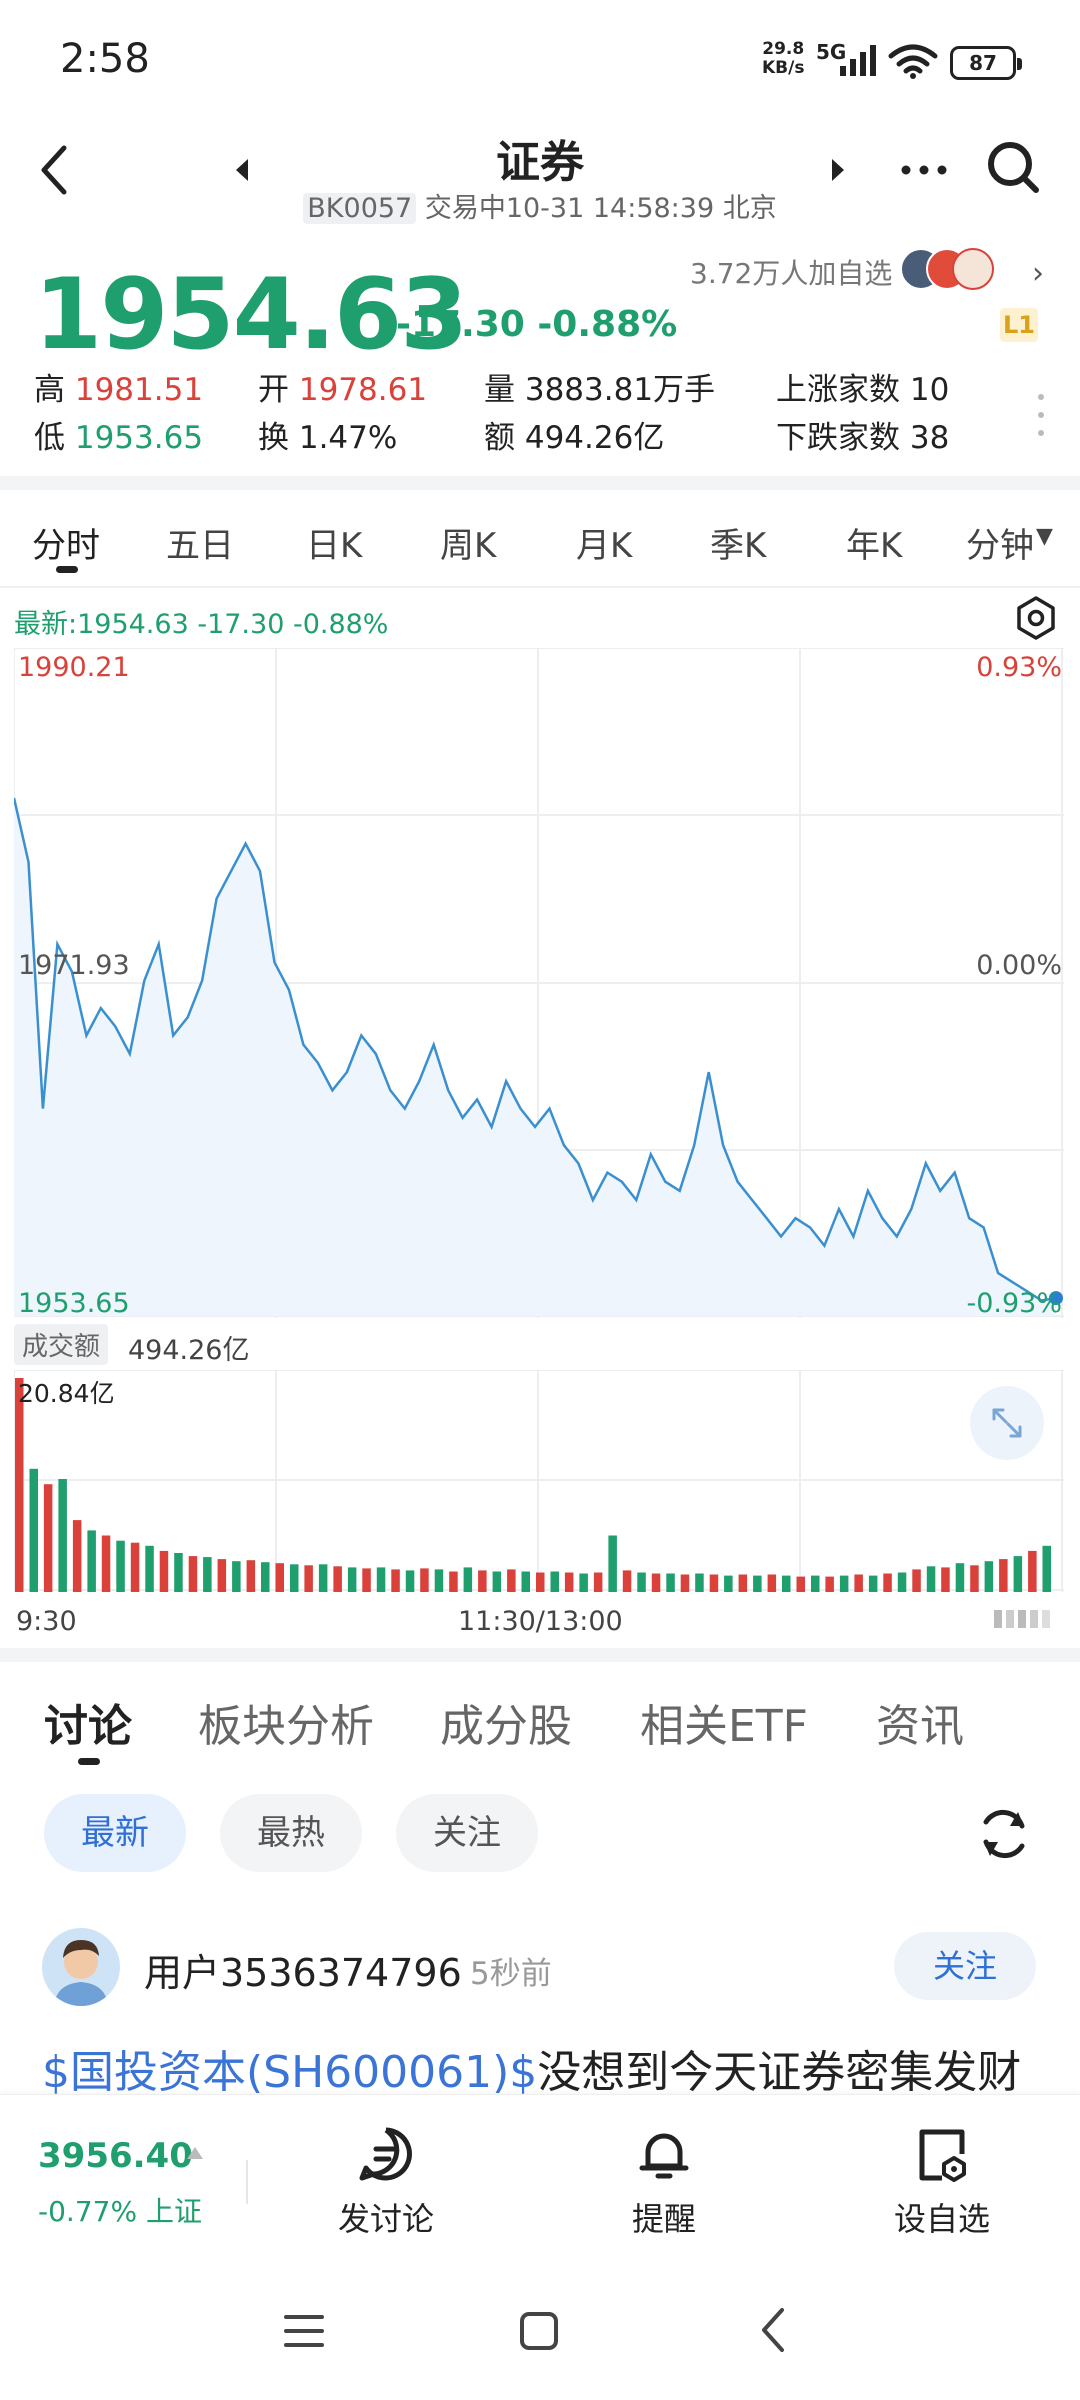 The image size is (1080, 2400). Describe the element at coordinates (348, 438) in the screenshot. I see `stat-value: 1.47%` at that location.